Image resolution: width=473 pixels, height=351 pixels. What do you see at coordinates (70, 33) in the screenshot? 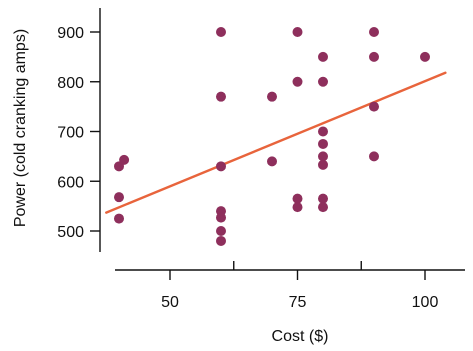
I see `y-tick-label: 900` at bounding box center [70, 33].